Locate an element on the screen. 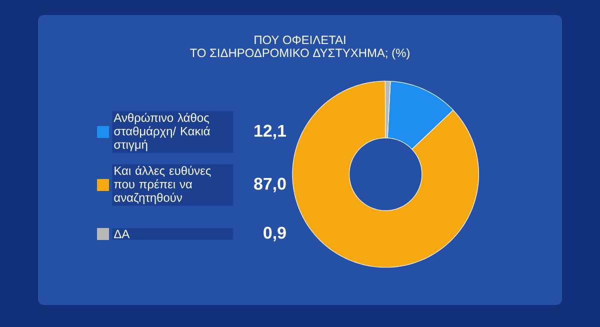 The height and width of the screenshot is (327, 600). data-label: 12,1 is located at coordinates (270, 132).